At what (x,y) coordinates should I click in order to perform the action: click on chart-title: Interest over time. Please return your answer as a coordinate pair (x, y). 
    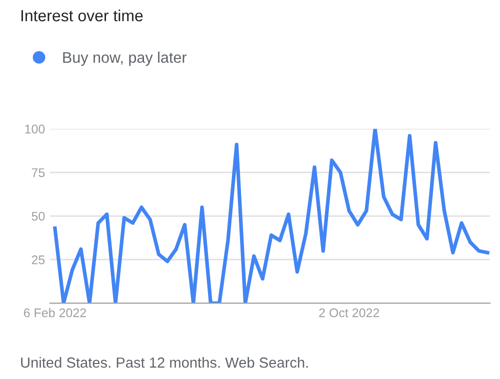
    Looking at the image, I should click on (82, 16).